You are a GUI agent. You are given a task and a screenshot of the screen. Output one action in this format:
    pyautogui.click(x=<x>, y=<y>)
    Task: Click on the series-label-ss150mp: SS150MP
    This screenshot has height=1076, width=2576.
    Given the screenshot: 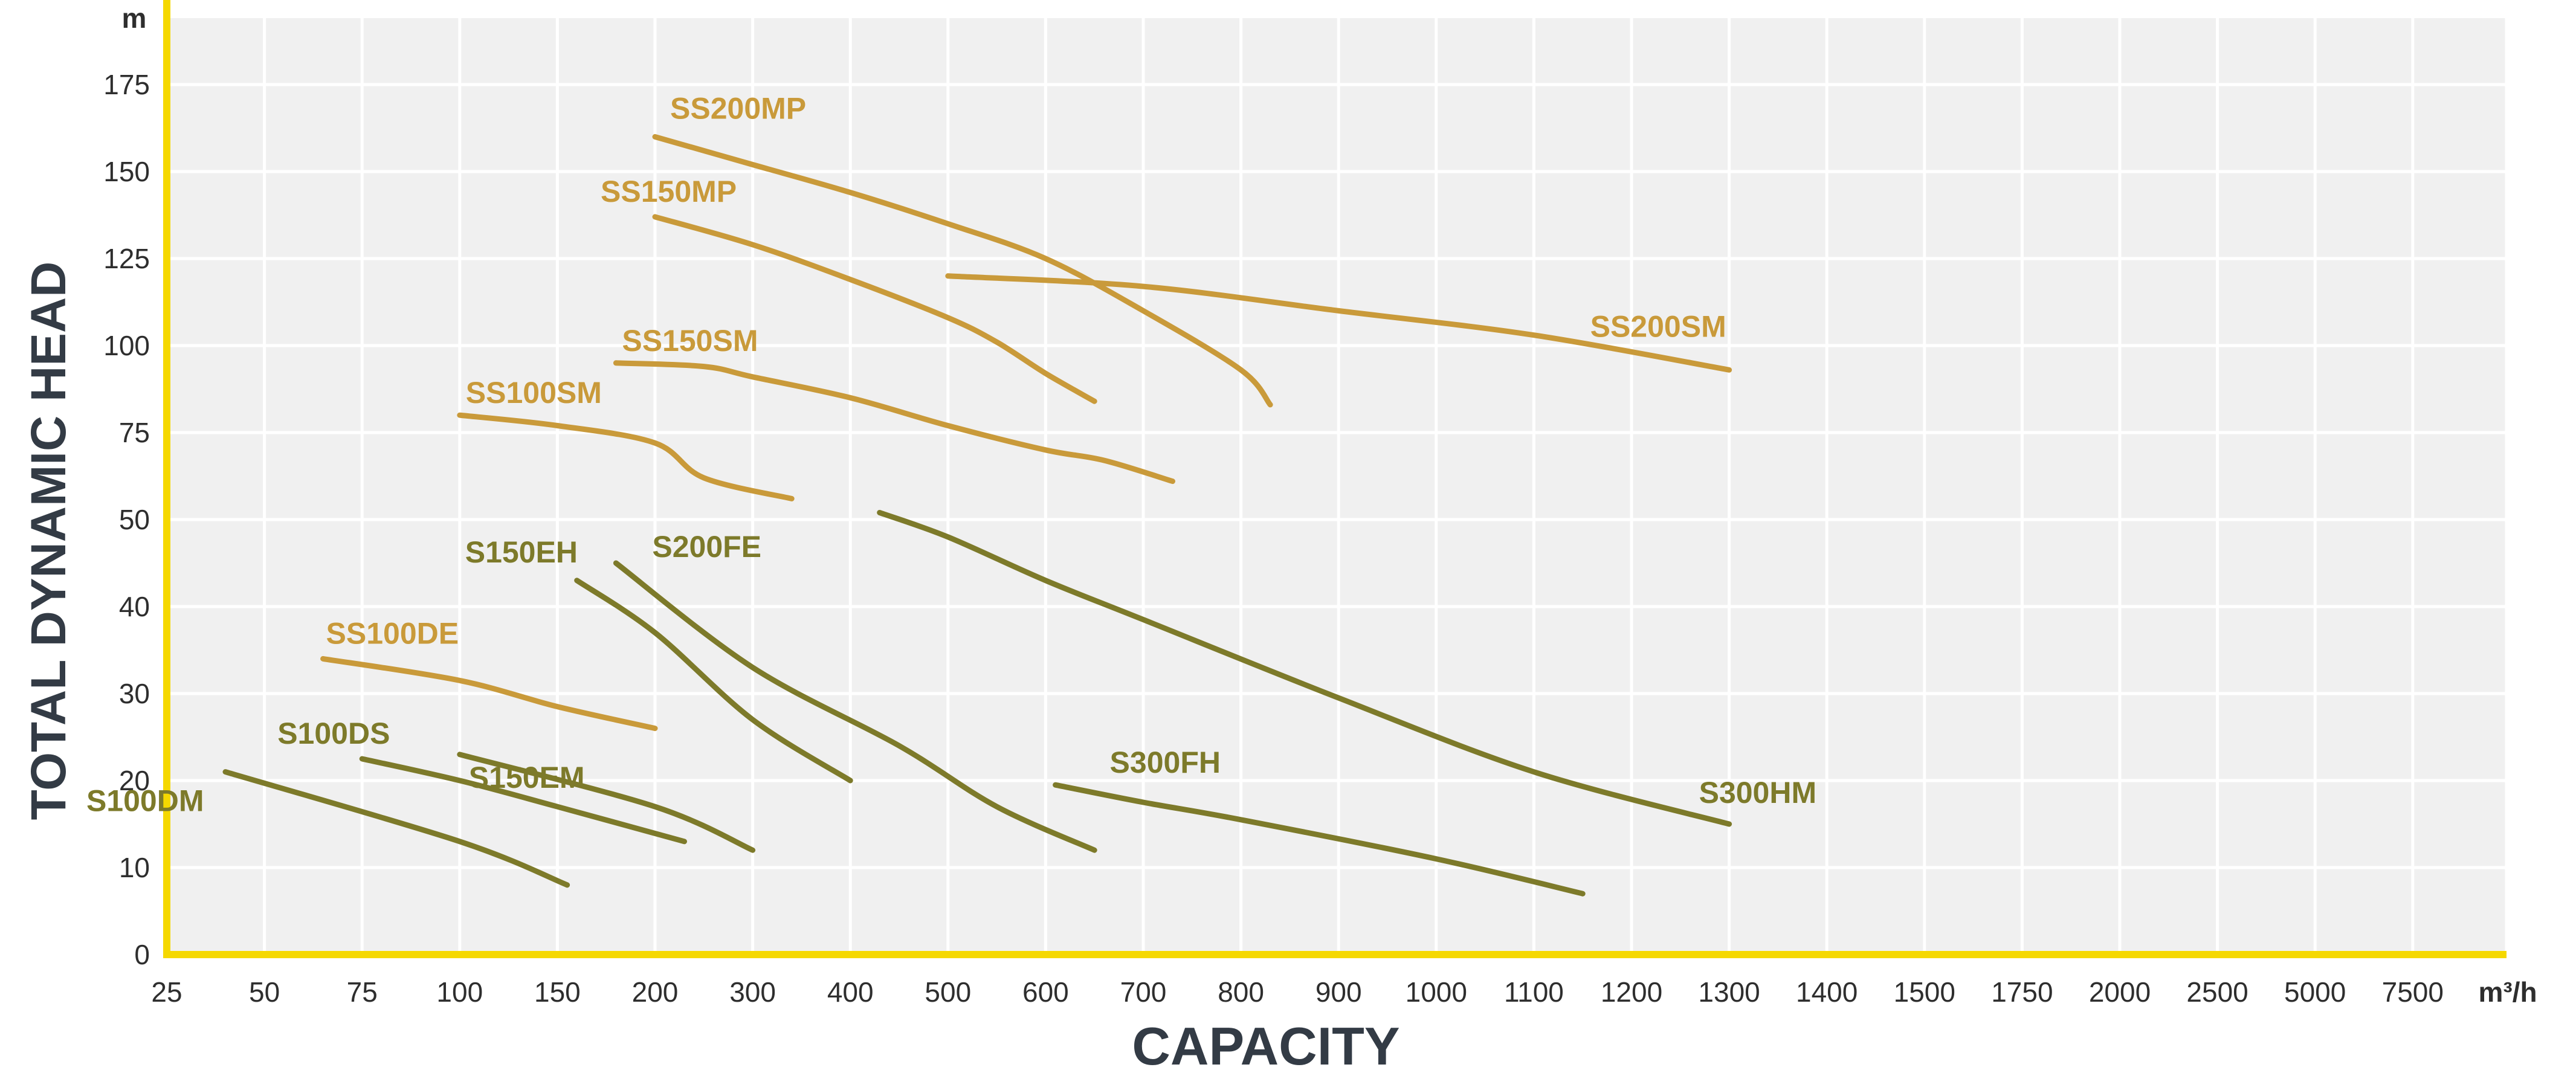 What is the action you would take?
    pyautogui.click(x=669, y=191)
    